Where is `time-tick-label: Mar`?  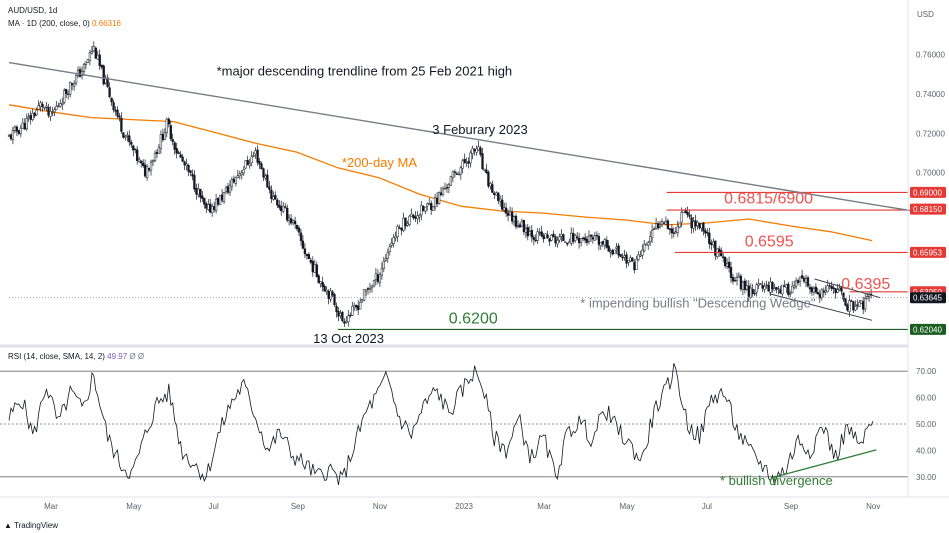 time-tick-label: Mar is located at coordinates (544, 506).